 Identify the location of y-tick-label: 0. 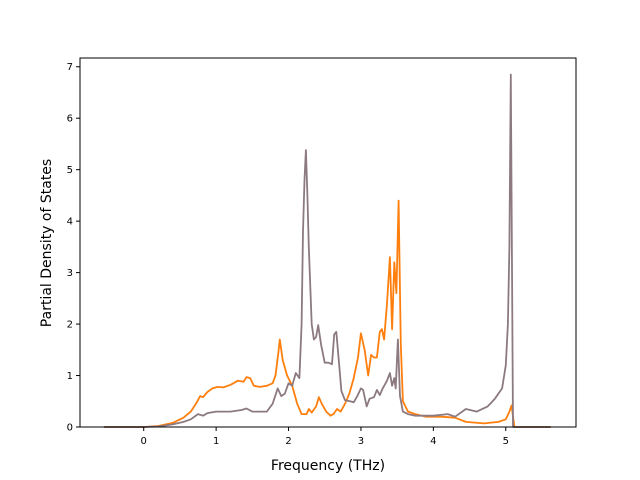
(70, 428).